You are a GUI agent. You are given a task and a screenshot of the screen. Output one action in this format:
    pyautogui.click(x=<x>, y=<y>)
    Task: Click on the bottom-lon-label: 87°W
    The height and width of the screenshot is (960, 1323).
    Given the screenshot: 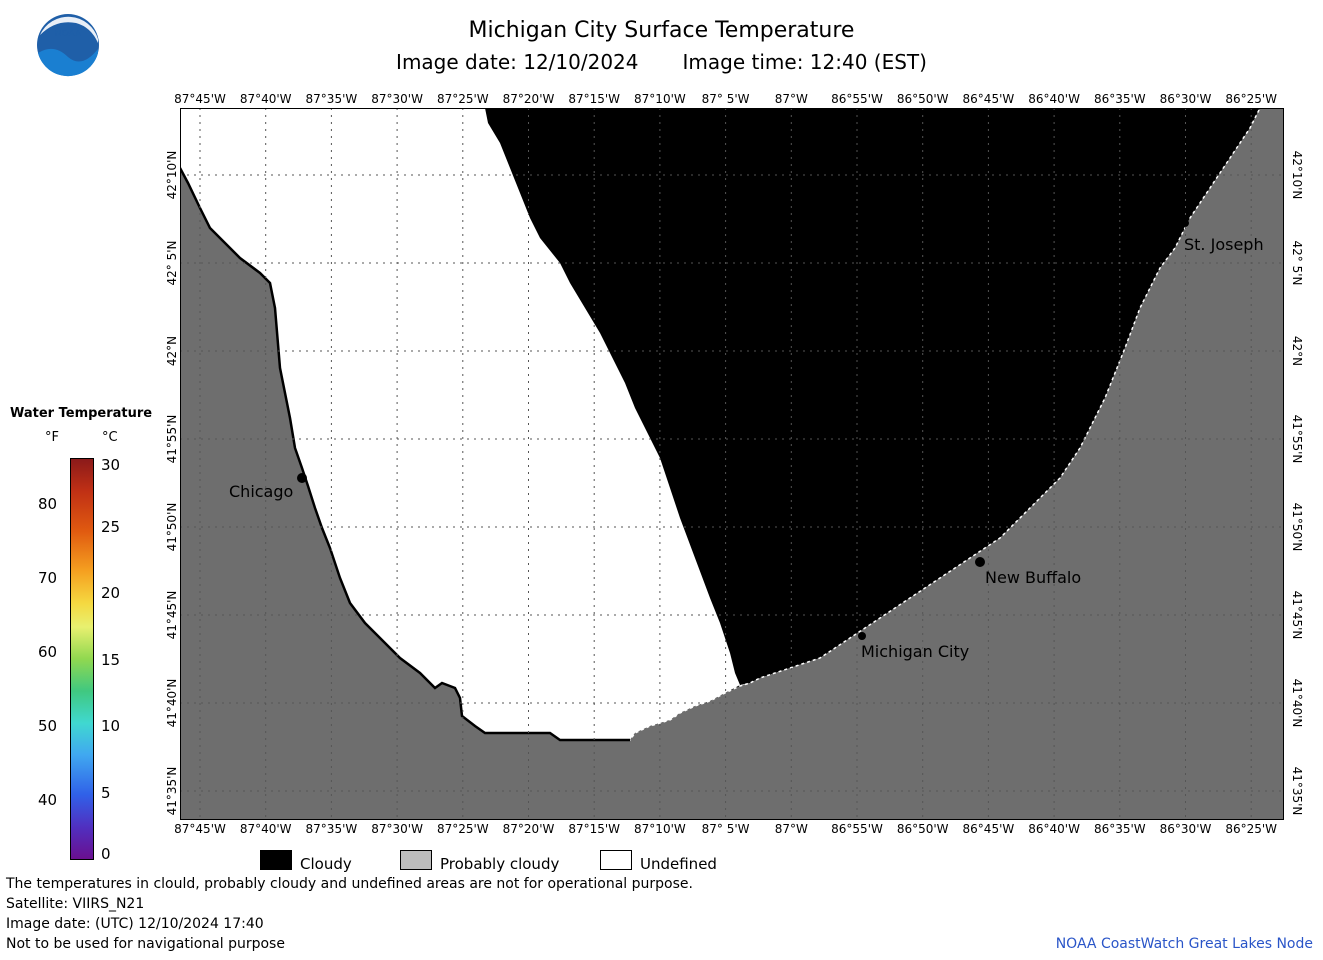 What is the action you would take?
    pyautogui.click(x=791, y=829)
    